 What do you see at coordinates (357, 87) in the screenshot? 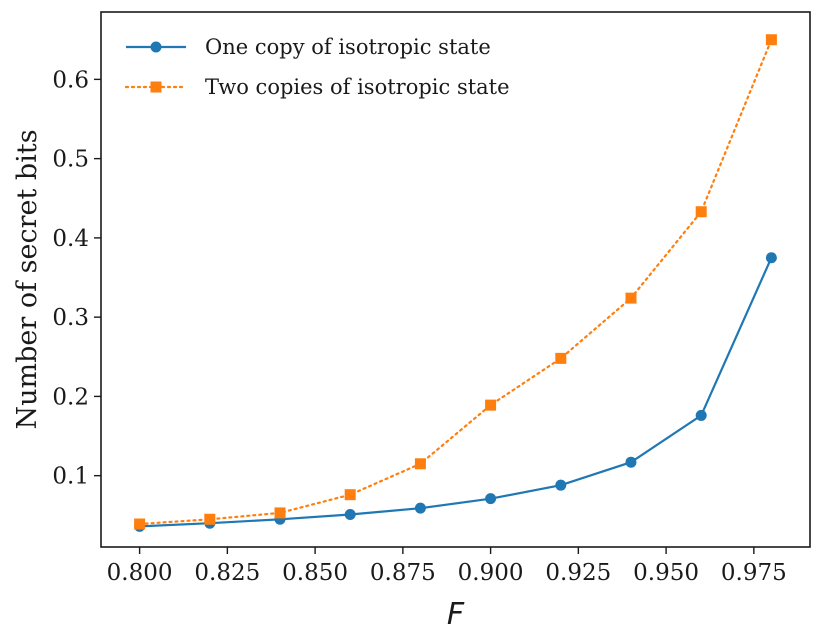
I see `legend-label: Two copies of isotropic state` at bounding box center [357, 87].